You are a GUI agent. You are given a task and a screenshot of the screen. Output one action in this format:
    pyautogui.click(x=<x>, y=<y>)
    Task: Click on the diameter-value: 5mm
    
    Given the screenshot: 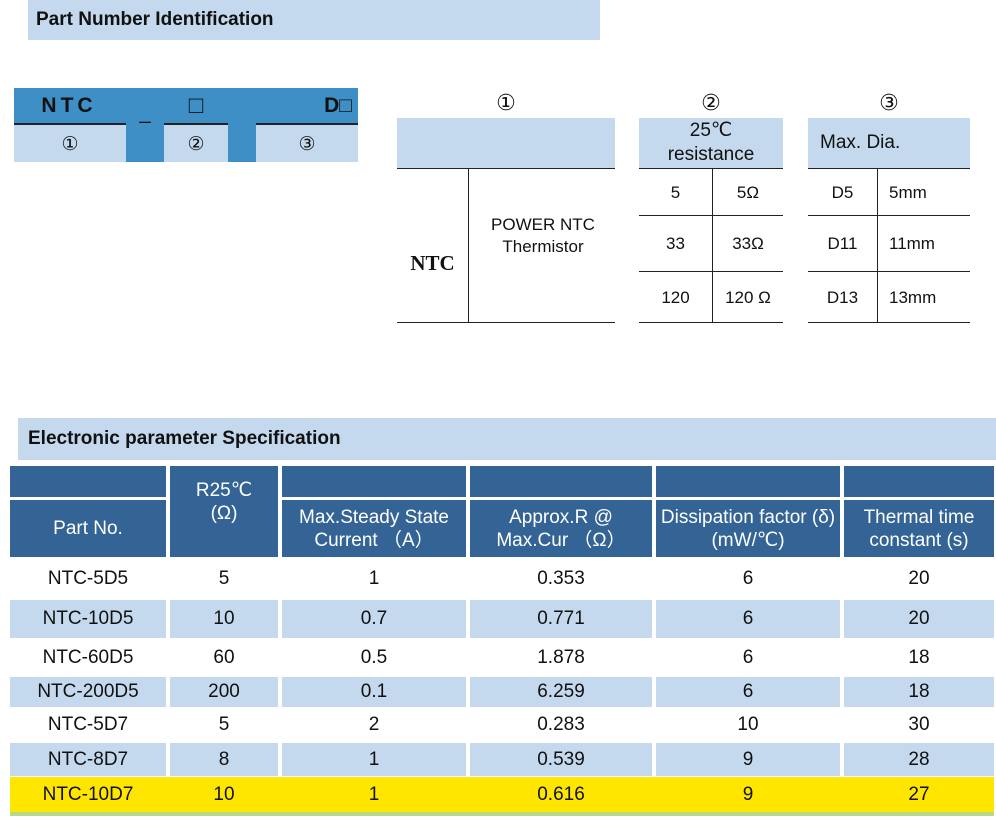 What is the action you would take?
    pyautogui.click(x=908, y=192)
    